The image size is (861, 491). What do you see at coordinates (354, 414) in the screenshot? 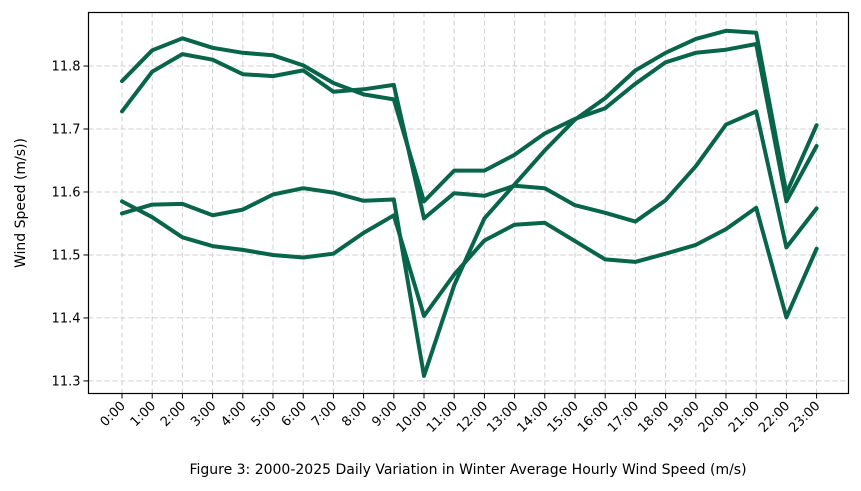
I see `x-tick-label: 8:00` at bounding box center [354, 414].